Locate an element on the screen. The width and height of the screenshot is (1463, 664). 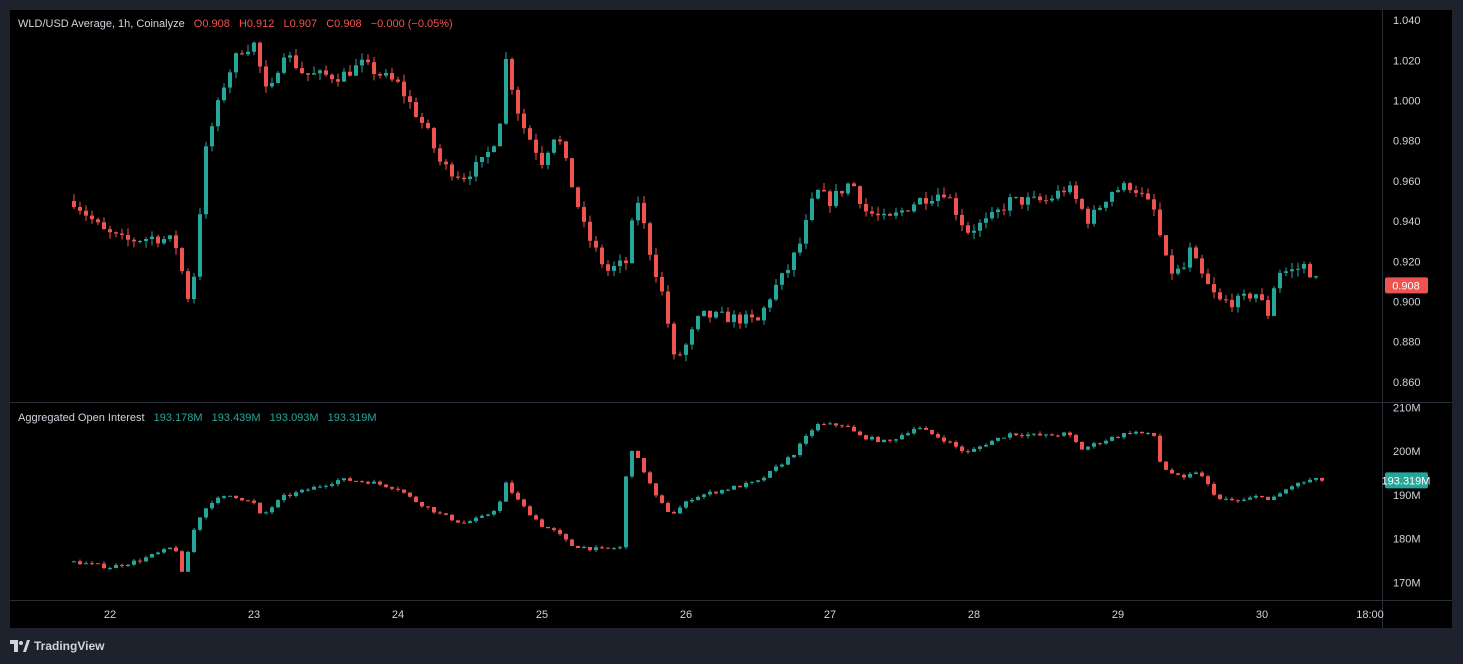
oi-open: 193.178M is located at coordinates (178, 418).